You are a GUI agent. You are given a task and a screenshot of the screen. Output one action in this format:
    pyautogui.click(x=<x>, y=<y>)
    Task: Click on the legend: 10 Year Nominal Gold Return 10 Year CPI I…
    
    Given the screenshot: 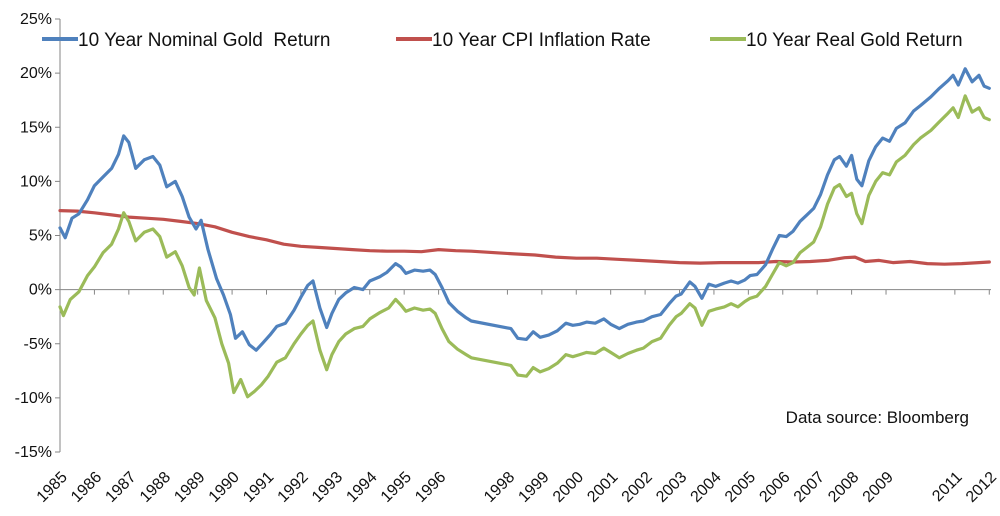 What is the action you would take?
    pyautogui.click(x=502, y=40)
    